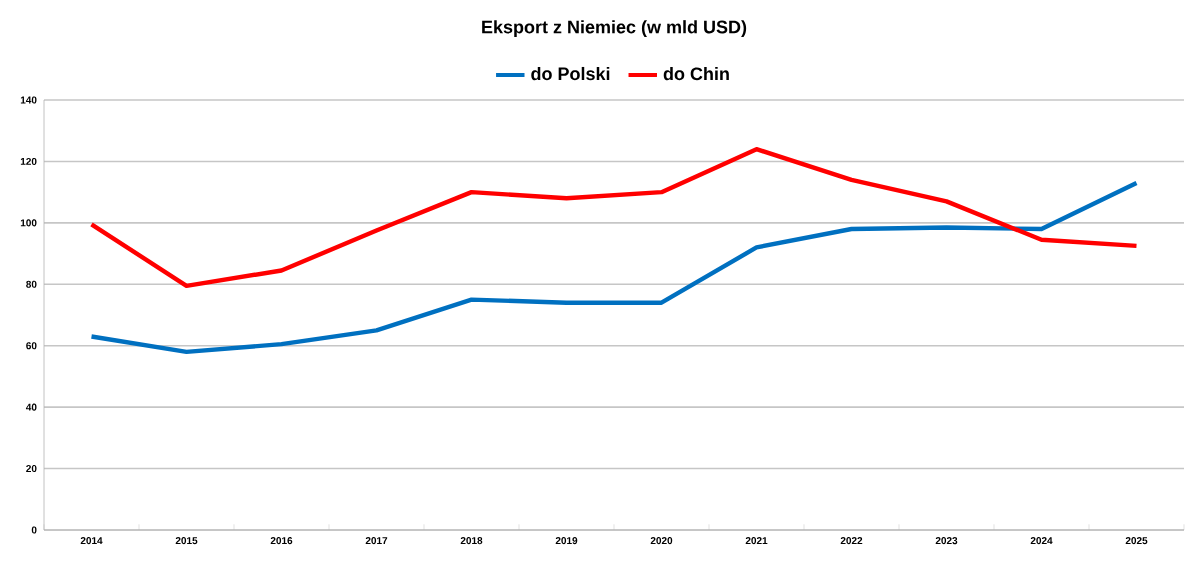  I want to click on chart-title: Eksport z Niemiec (w mld USD), so click(614, 28).